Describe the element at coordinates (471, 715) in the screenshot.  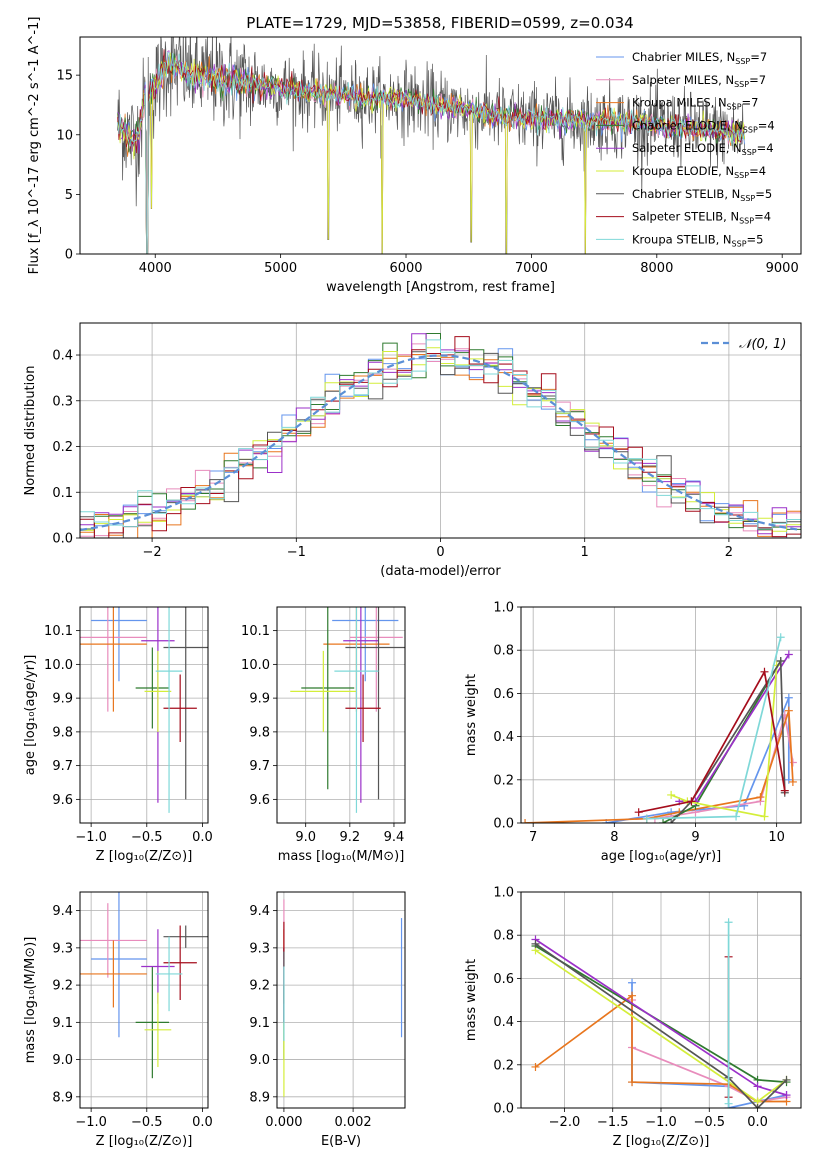
I see `y-axis-label: mass weight` at that location.